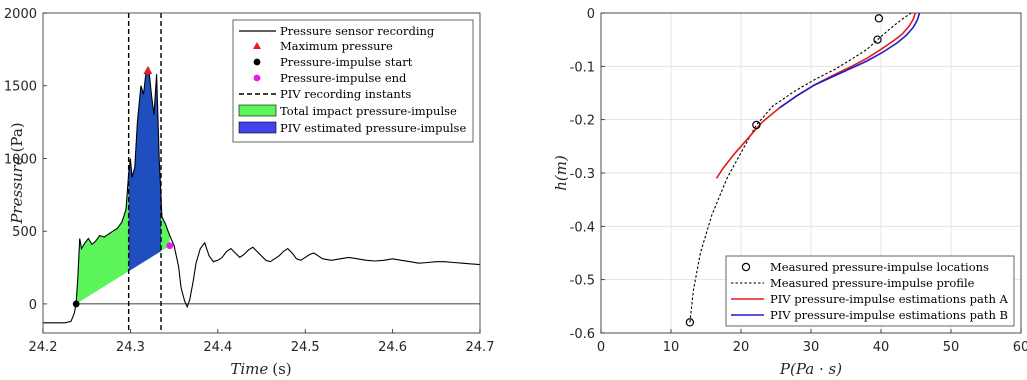  I want to click on left-ytick-label-1: 500, so click(24, 232).